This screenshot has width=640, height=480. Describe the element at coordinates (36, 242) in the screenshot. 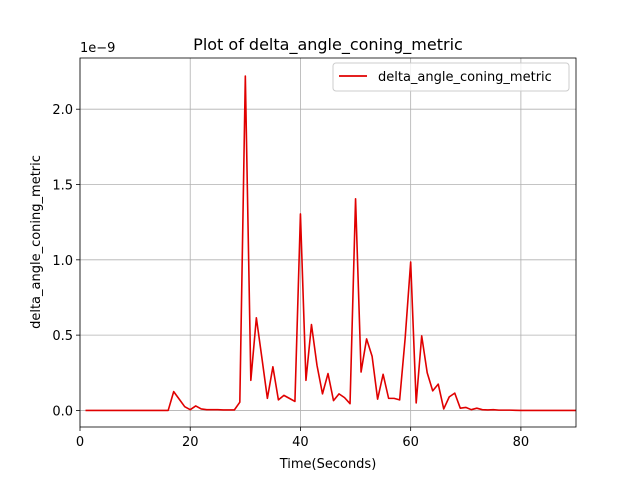

I see `y-axis-label: delta_angle_coning_metric` at that location.